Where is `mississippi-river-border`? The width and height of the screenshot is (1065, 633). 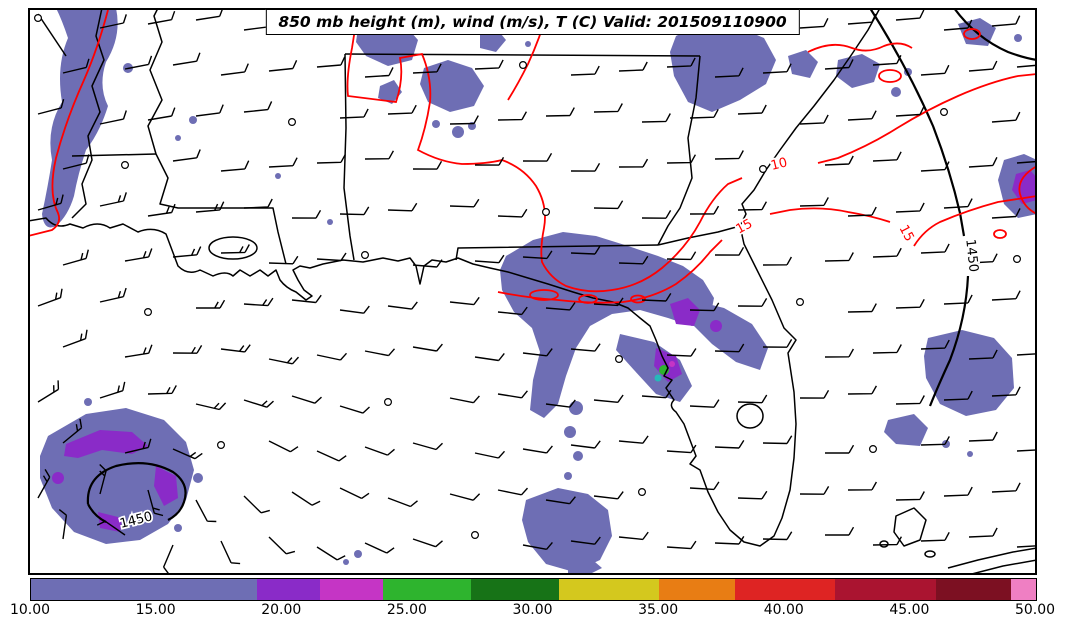 mississippi-river-border is located at coordinates (155, 81).